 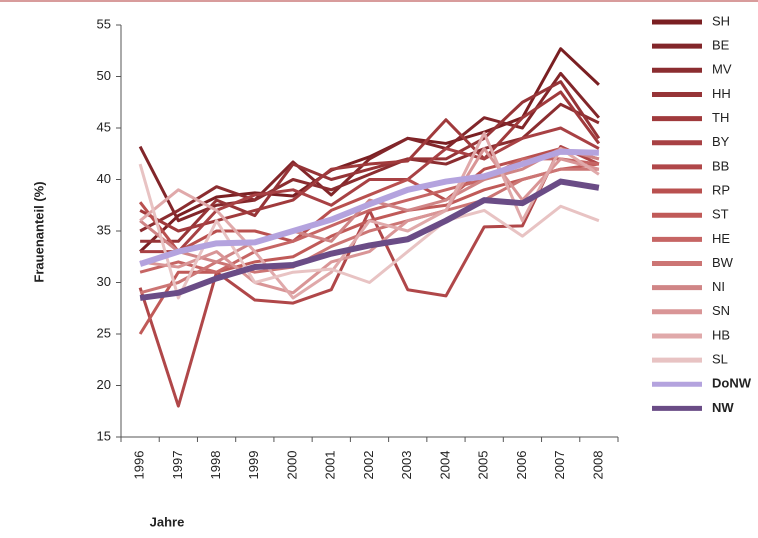 I want to click on legend-label: HH, so click(x=721, y=93).